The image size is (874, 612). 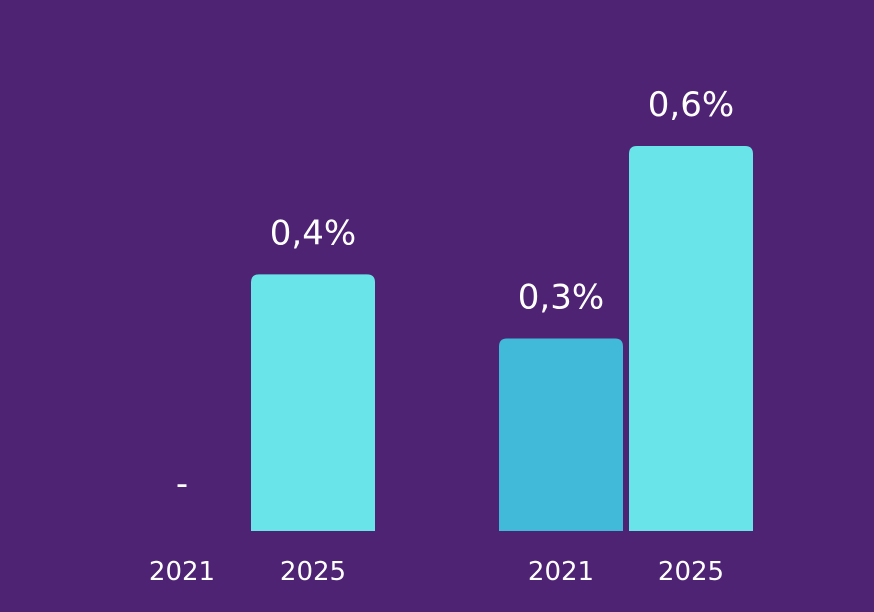 What do you see at coordinates (182, 484) in the screenshot?
I see `value-label-group1-2021: -` at bounding box center [182, 484].